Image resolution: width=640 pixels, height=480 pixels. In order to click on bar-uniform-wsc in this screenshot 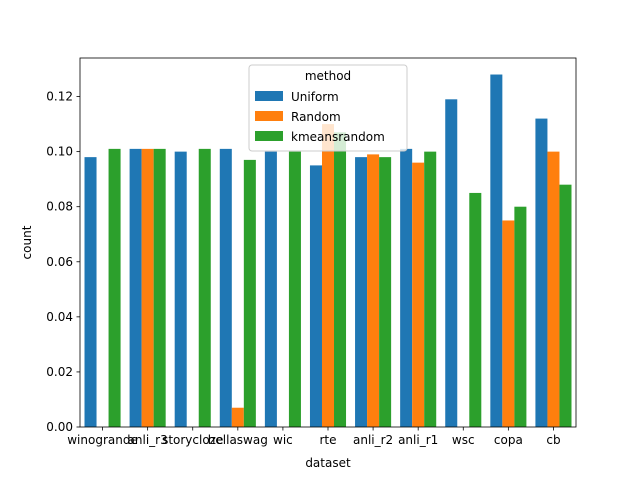, I will do `click(451, 263)`.